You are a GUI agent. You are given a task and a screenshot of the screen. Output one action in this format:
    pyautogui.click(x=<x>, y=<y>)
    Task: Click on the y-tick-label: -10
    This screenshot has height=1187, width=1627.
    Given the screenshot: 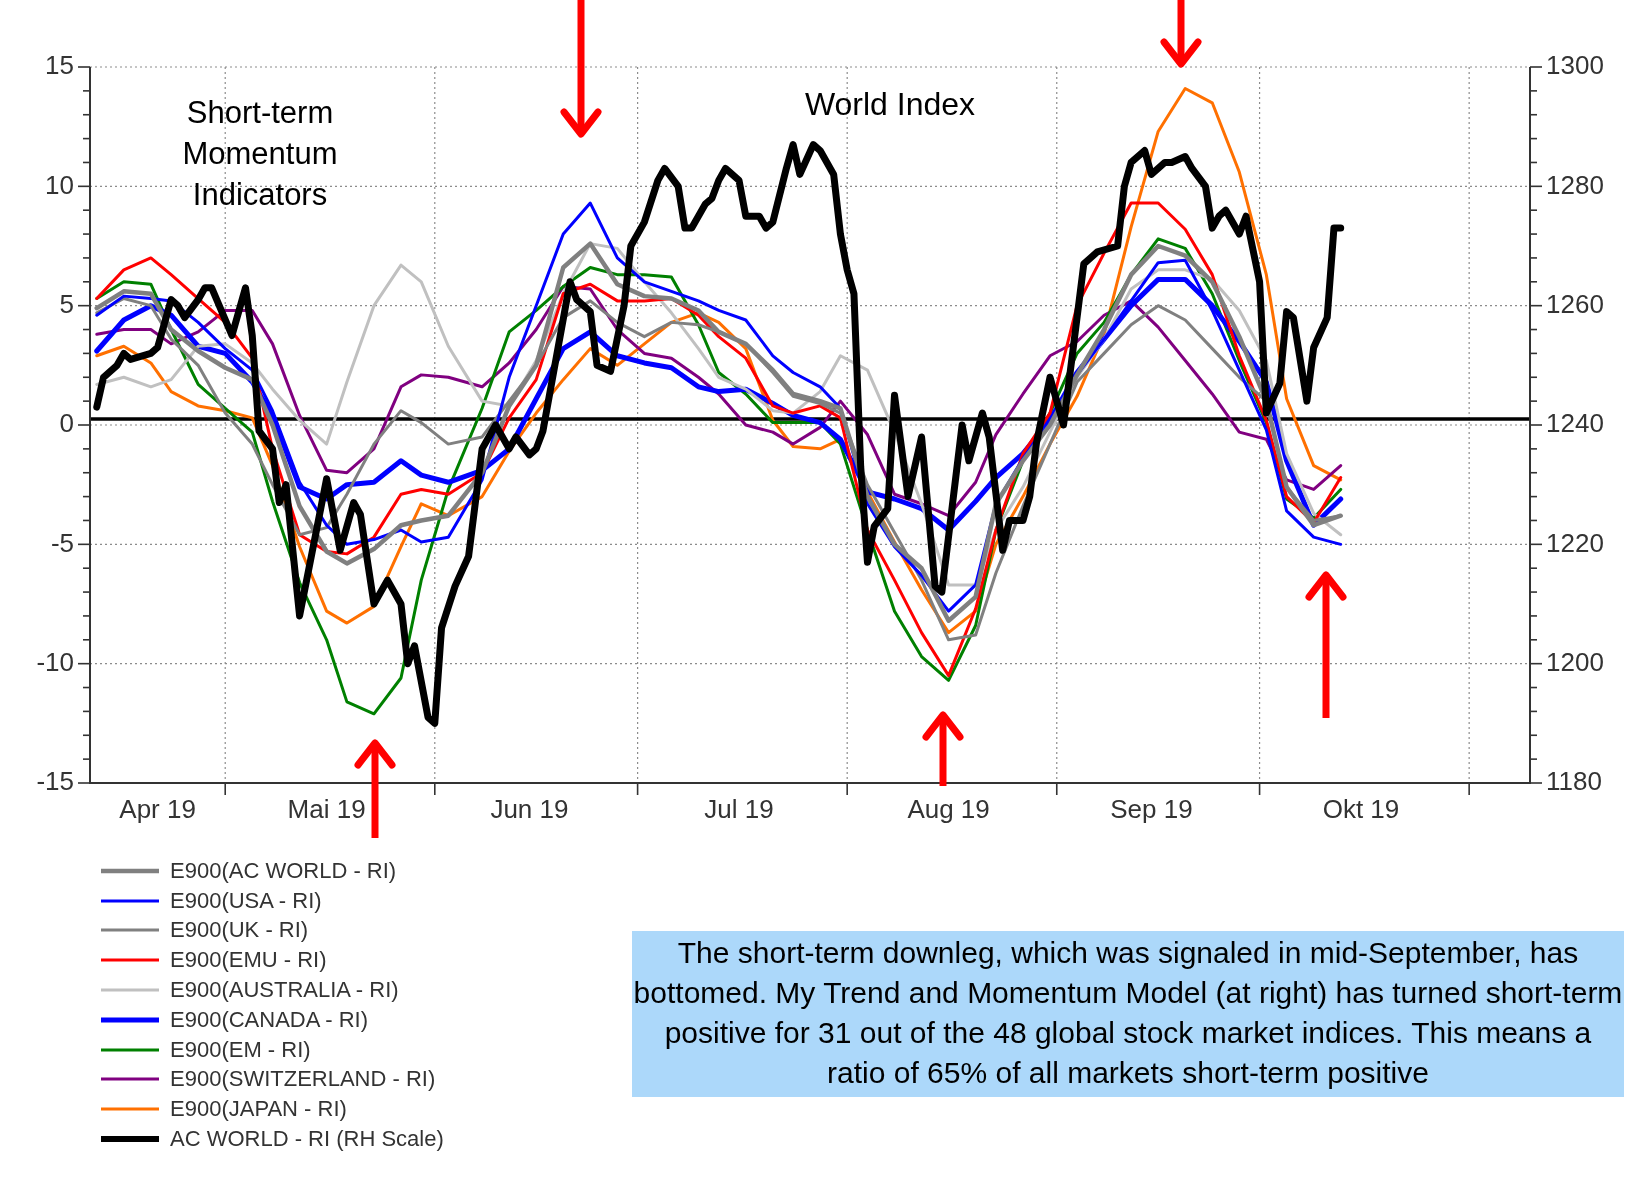 What is the action you would take?
    pyautogui.click(x=55, y=661)
    